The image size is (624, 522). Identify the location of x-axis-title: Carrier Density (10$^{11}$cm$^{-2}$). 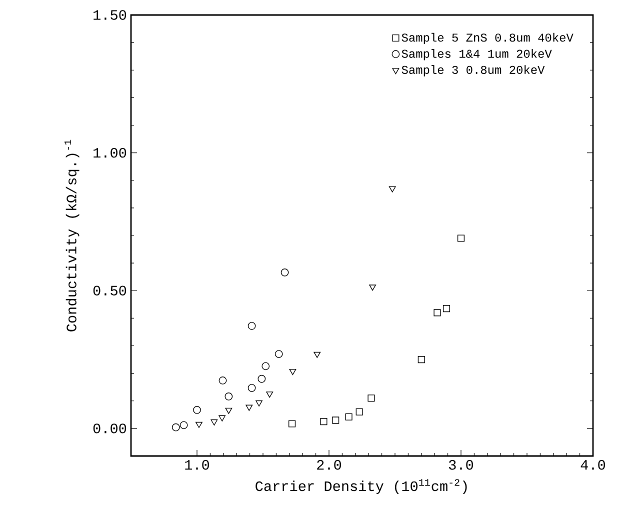
(361, 486).